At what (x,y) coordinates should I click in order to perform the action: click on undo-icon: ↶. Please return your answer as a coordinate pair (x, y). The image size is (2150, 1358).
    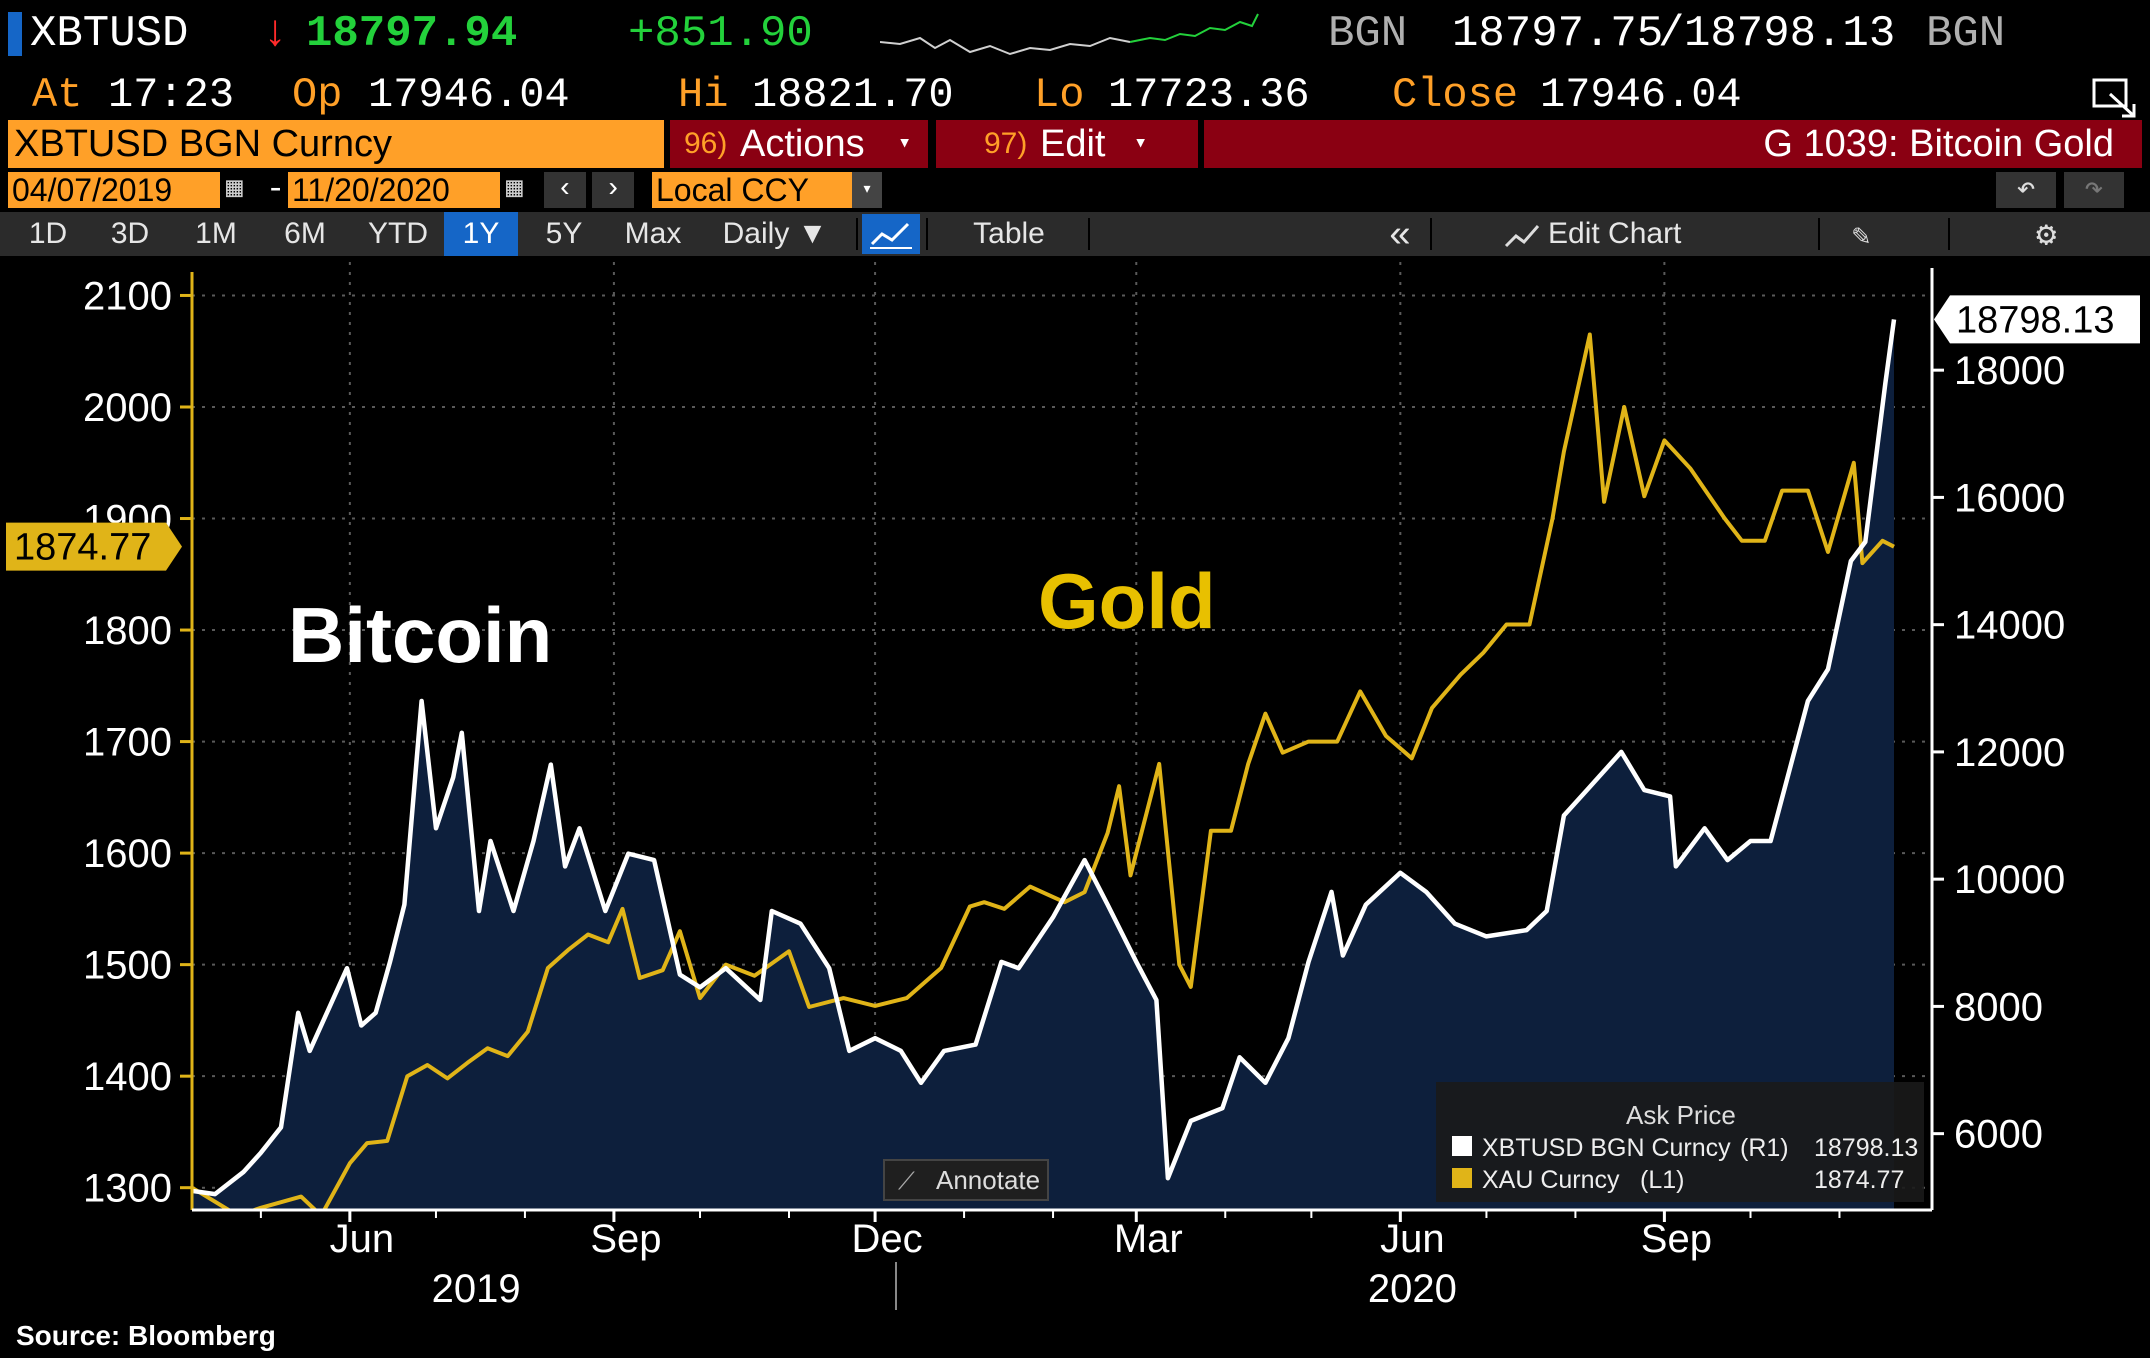
    Looking at the image, I should click on (2026, 190).